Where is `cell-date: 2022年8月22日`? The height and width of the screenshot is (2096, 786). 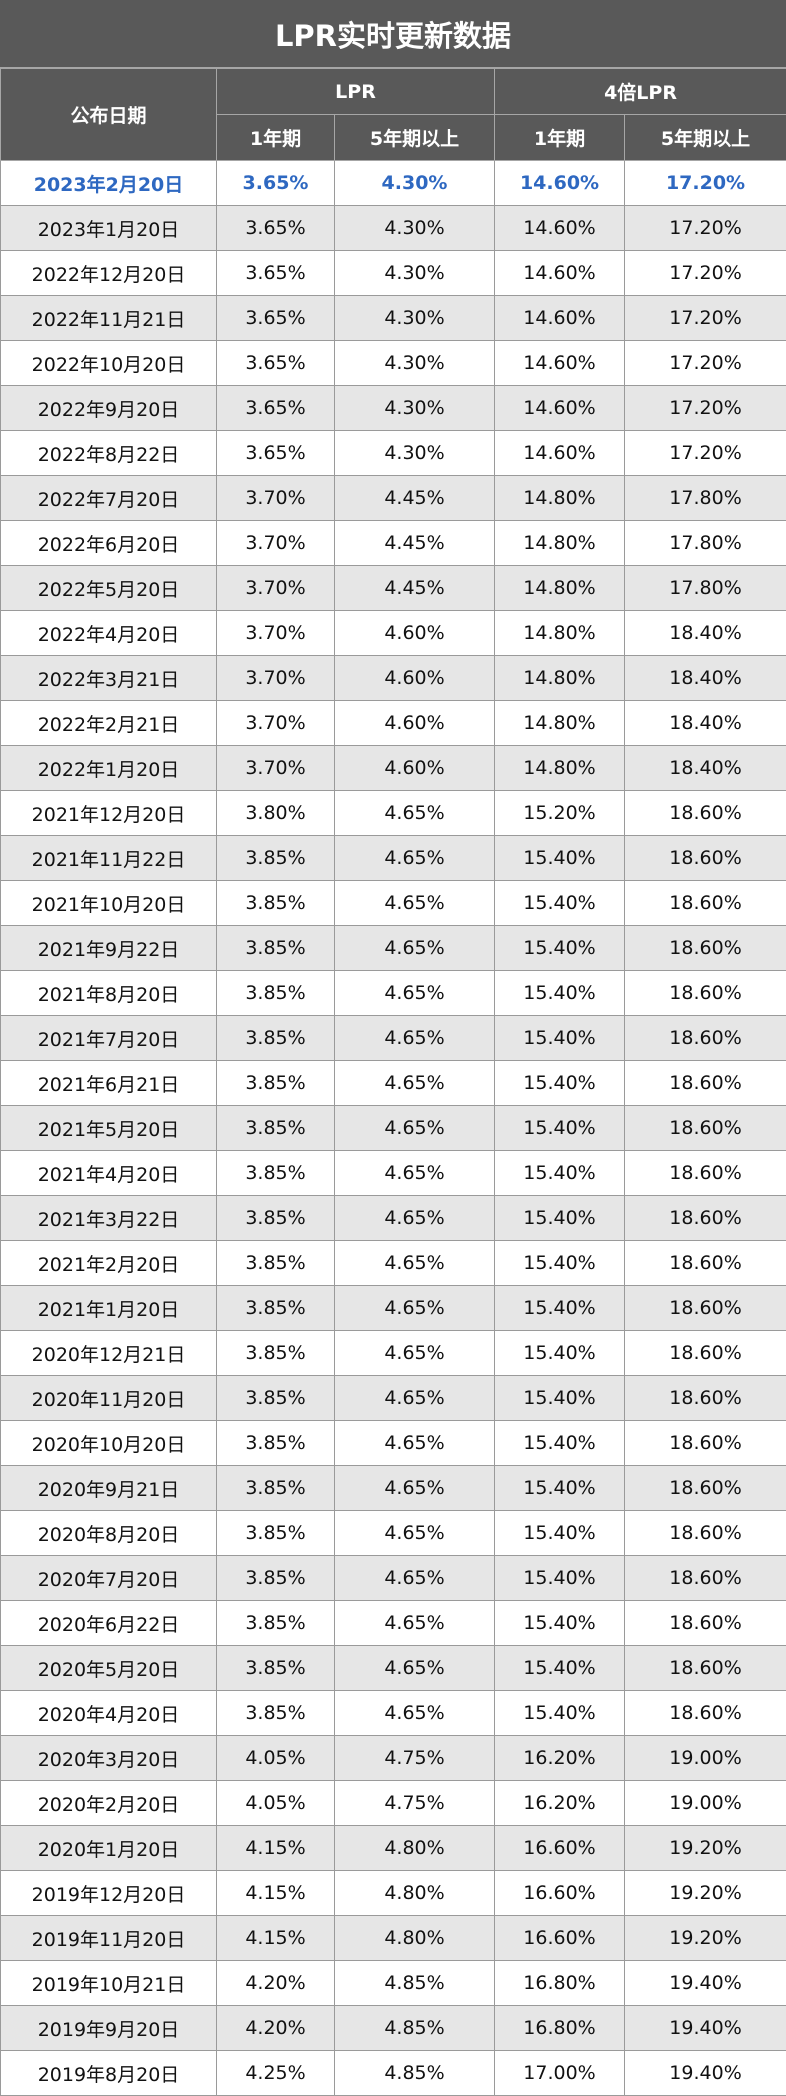
cell-date: 2022年8月22日 is located at coordinates (109, 453).